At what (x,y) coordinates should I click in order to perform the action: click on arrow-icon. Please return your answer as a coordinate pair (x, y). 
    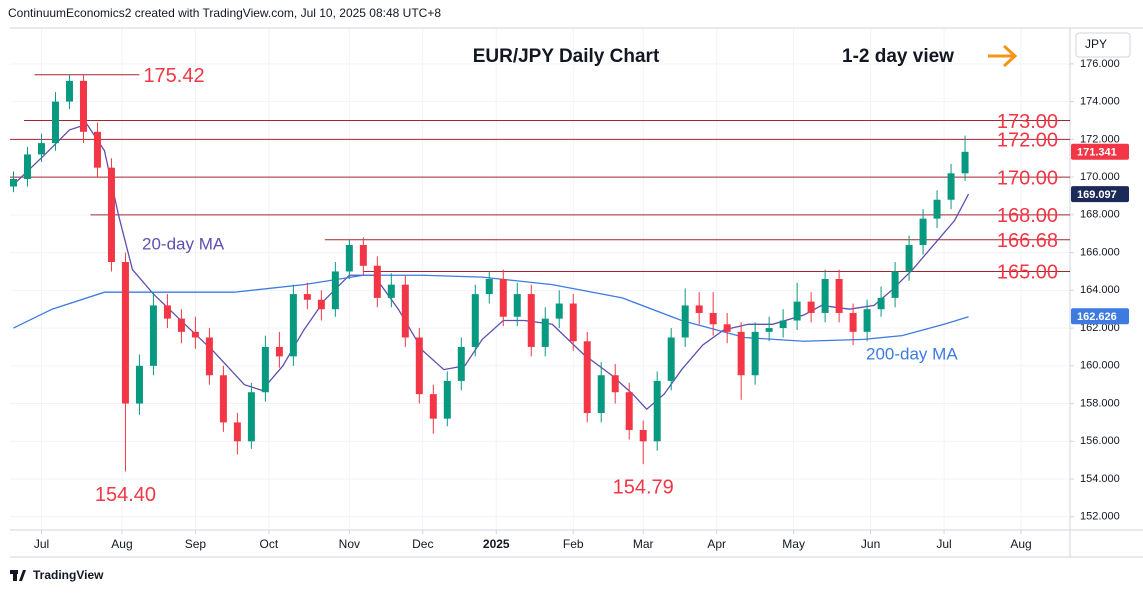
    Looking at the image, I should click on (1003, 56).